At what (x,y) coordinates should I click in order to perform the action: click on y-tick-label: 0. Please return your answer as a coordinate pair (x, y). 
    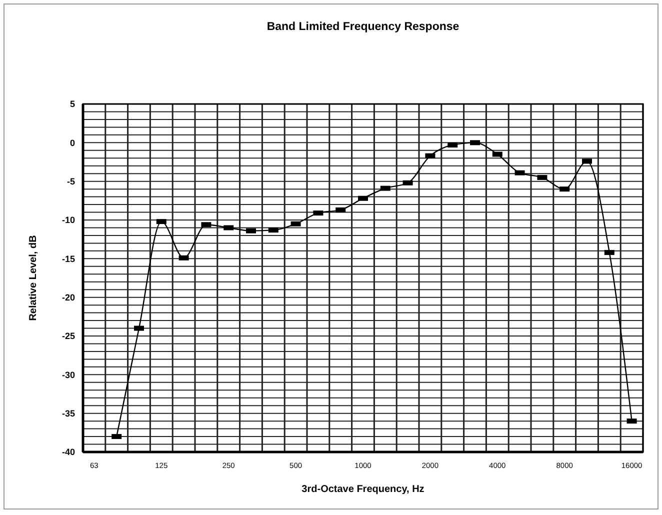
    Looking at the image, I should click on (72, 143).